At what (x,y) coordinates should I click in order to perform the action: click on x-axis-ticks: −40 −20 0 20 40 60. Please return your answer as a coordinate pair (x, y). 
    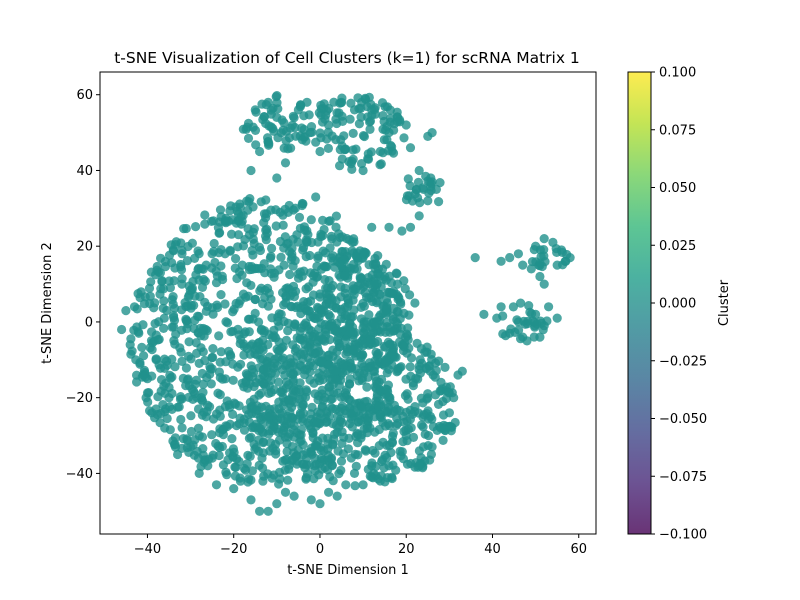
    Looking at the image, I should click on (360, 545).